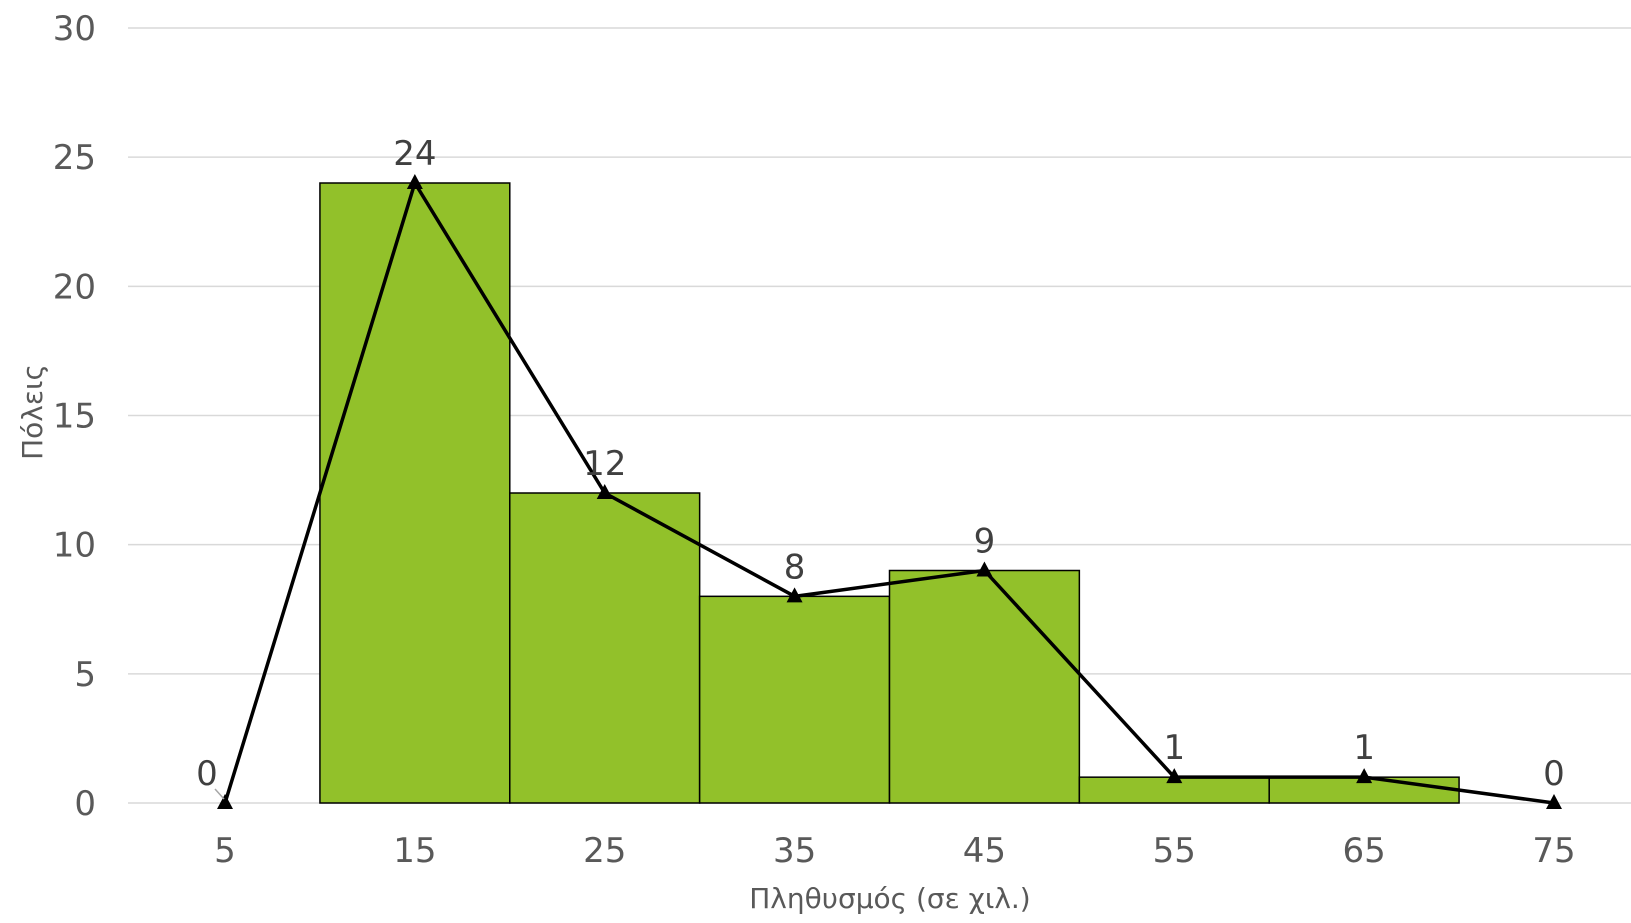  What do you see at coordinates (74, 546) in the screenshot?
I see `y-tick-label: 10` at bounding box center [74, 546].